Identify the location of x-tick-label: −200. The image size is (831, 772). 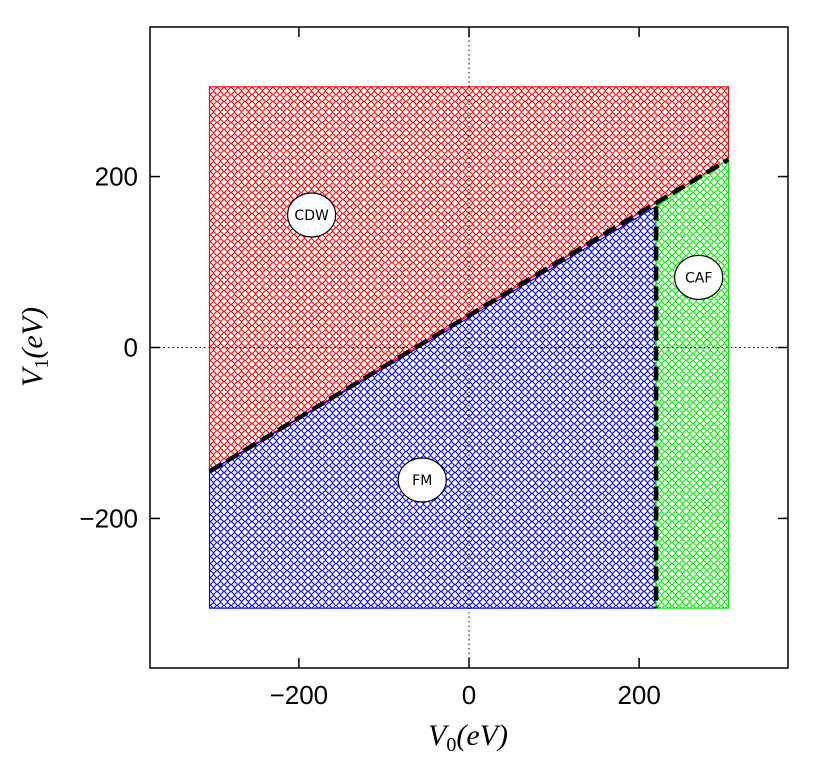
(299, 695).